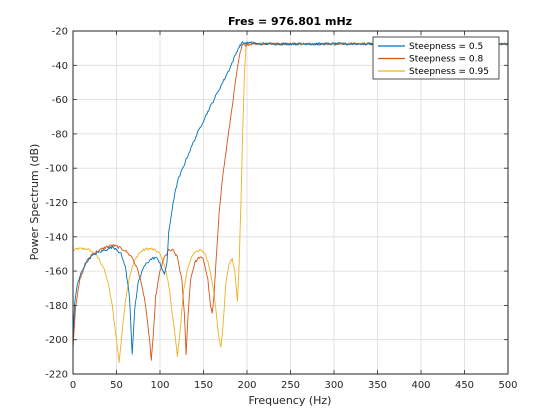 This screenshot has width=560, height=420. Describe the element at coordinates (420, 385) in the screenshot. I see `x-tick-label: 400` at that location.